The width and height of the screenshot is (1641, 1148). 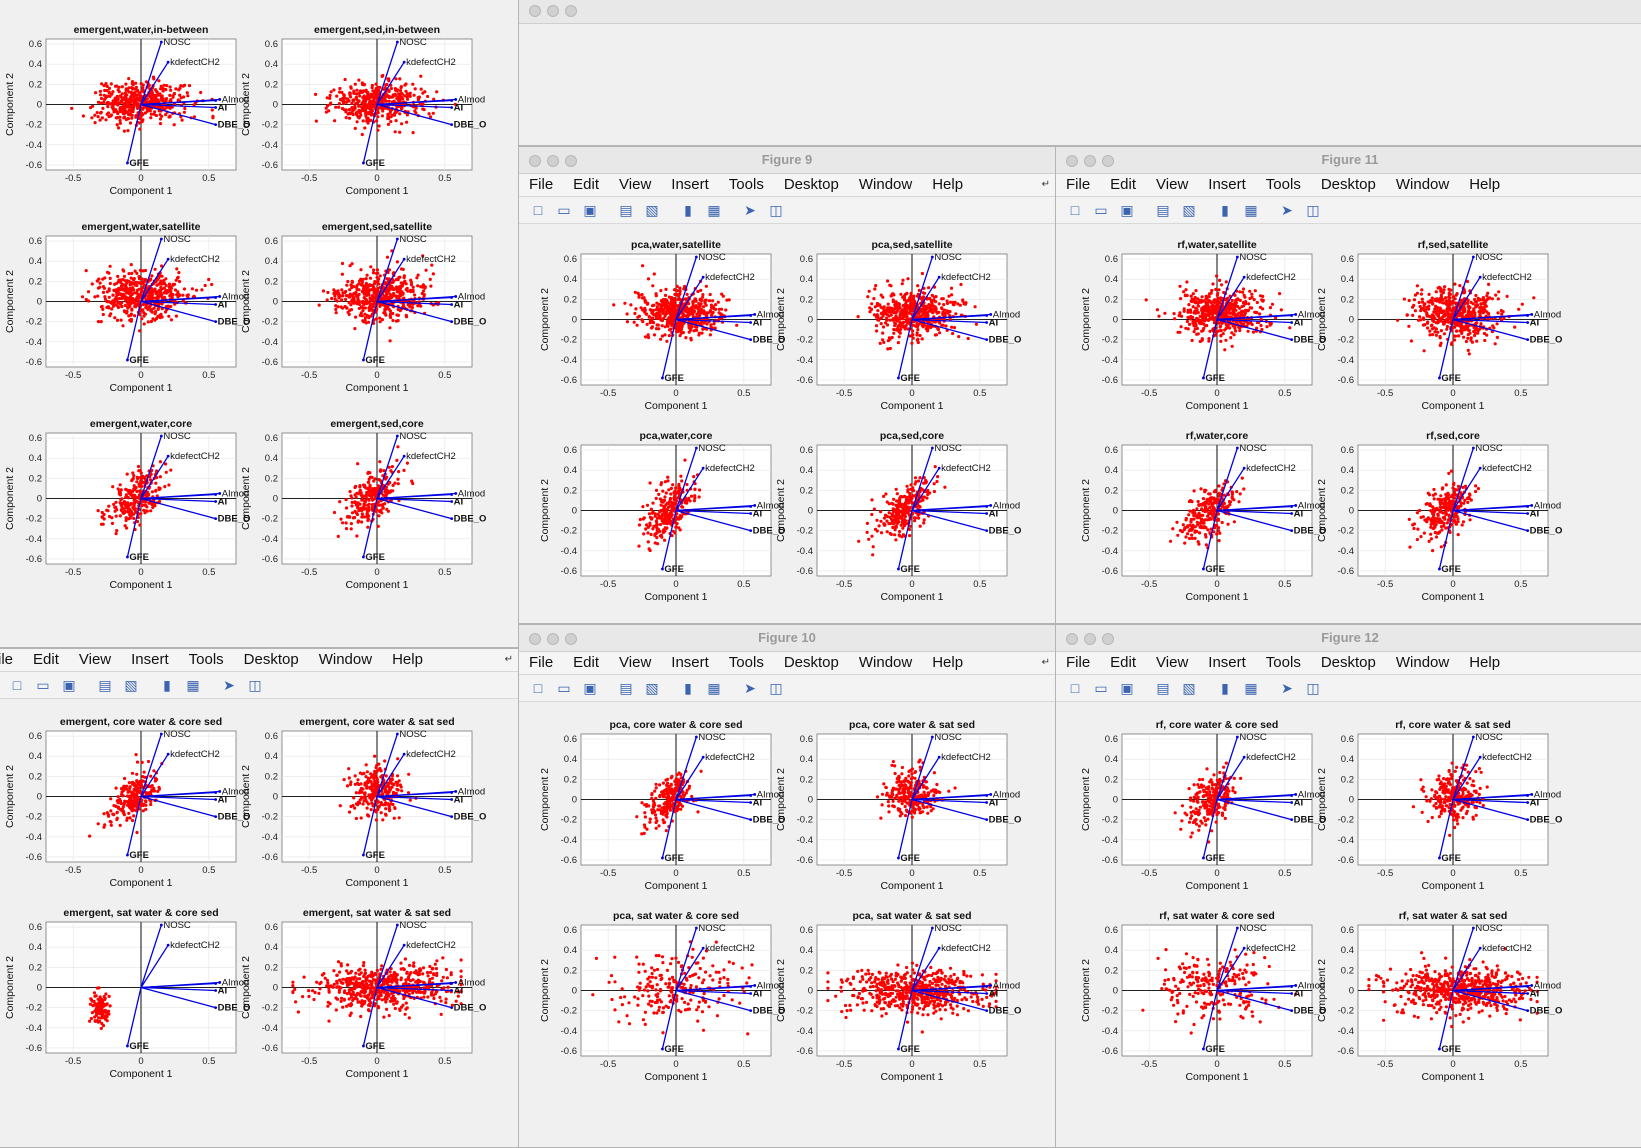 What do you see at coordinates (535, 11) in the screenshot?
I see `close-button` at bounding box center [535, 11].